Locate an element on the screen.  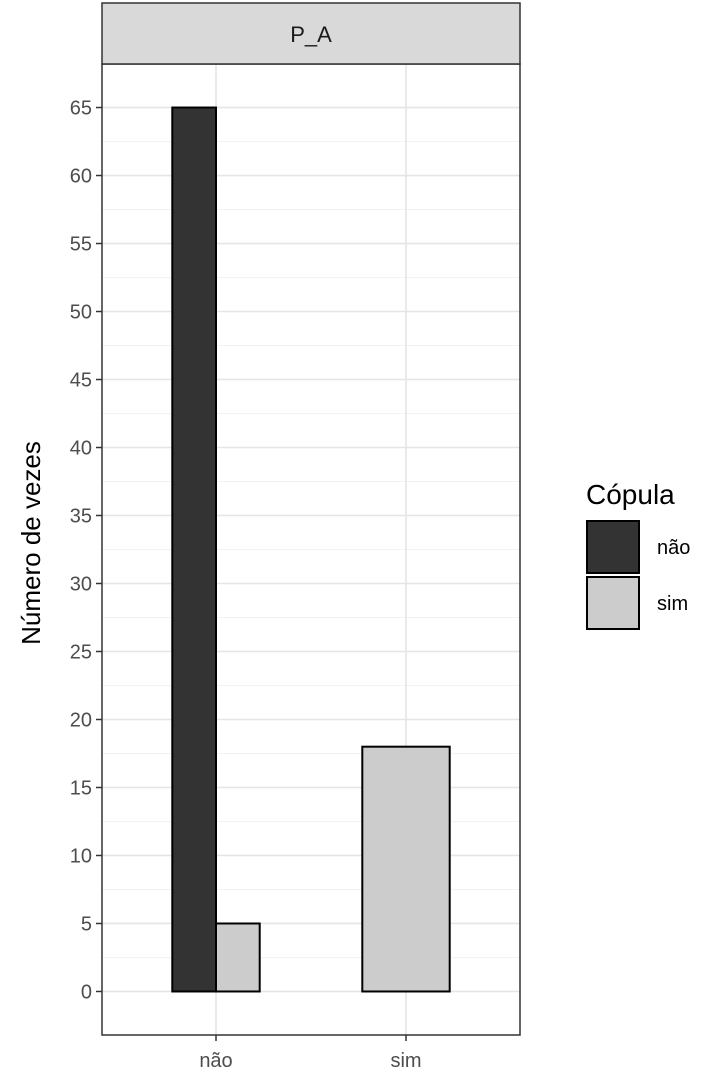
legend-label-não: não is located at coordinates (673, 548).